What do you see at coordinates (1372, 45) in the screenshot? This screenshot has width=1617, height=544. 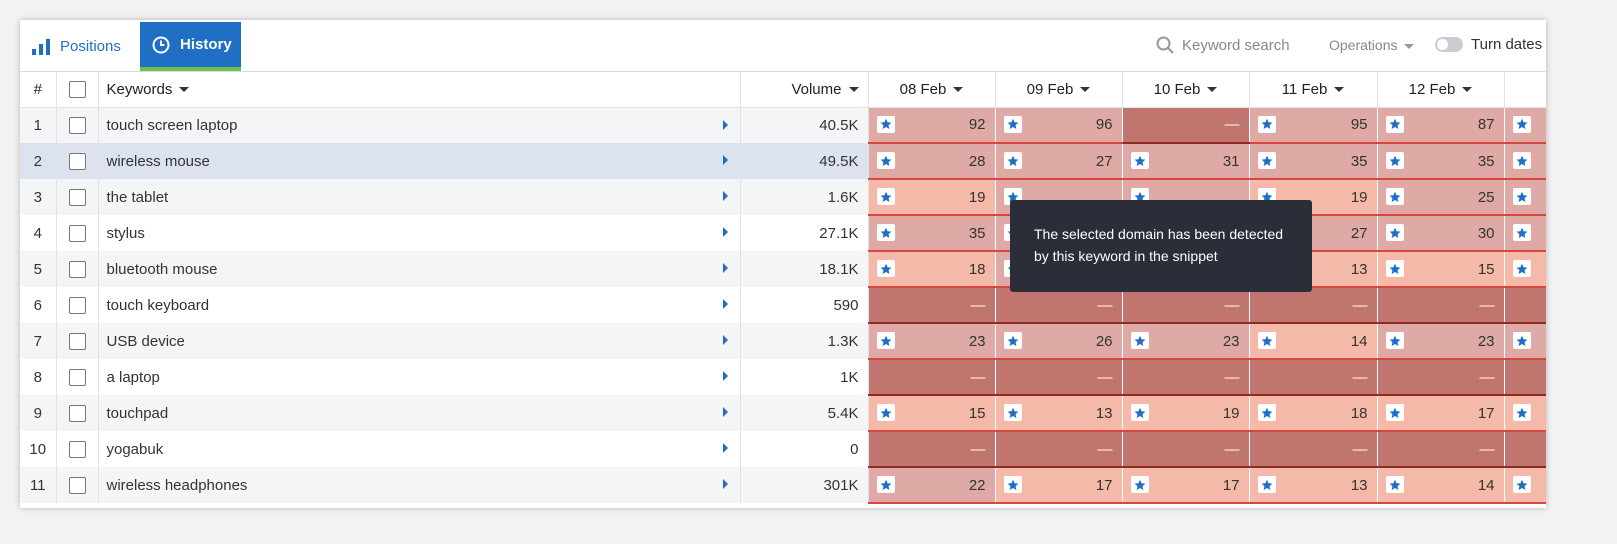 I see `operations-menu: Operations` at bounding box center [1372, 45].